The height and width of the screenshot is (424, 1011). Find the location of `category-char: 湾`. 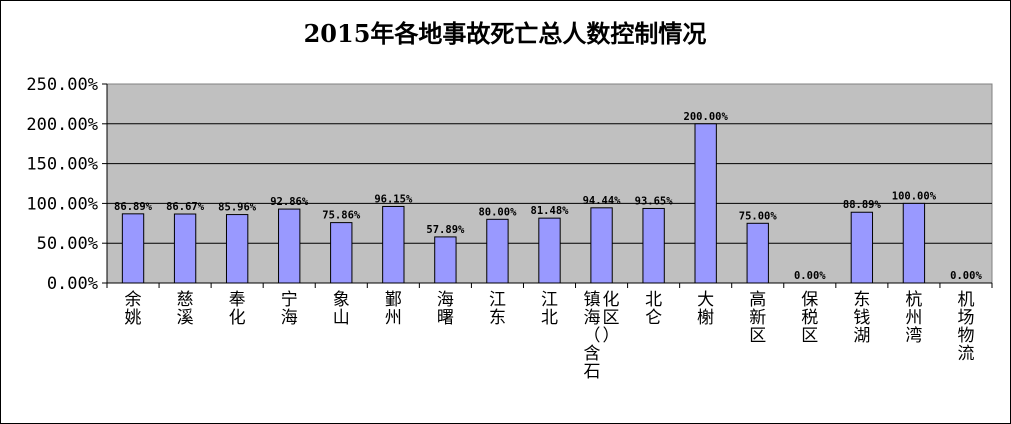

category-char: 湾 is located at coordinates (913, 336).